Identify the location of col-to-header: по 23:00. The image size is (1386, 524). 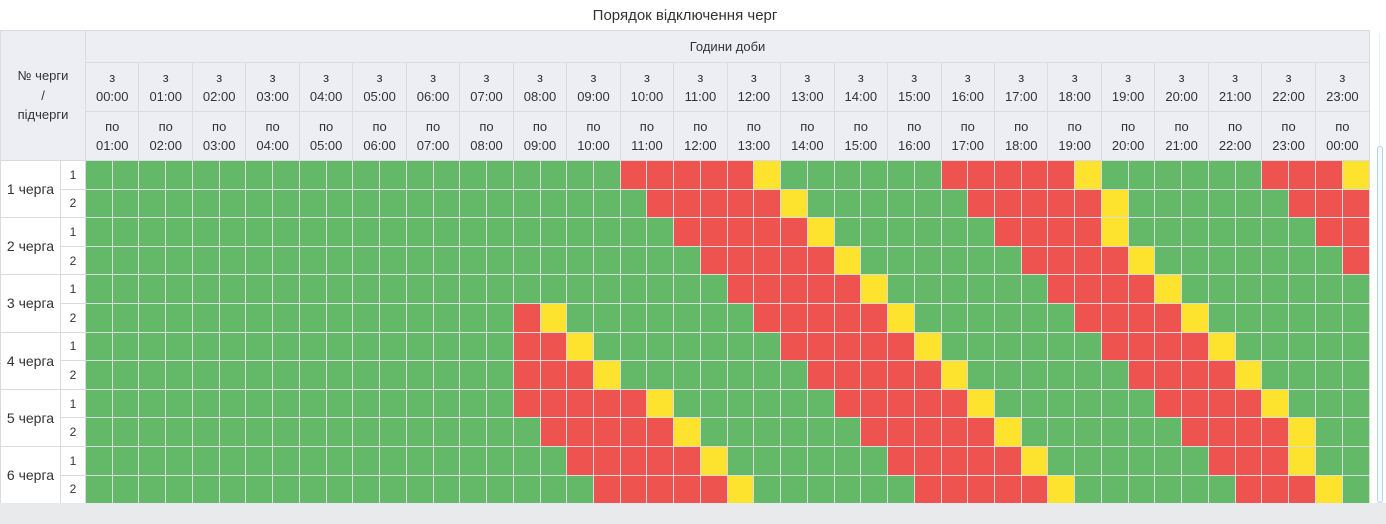
(1288, 136).